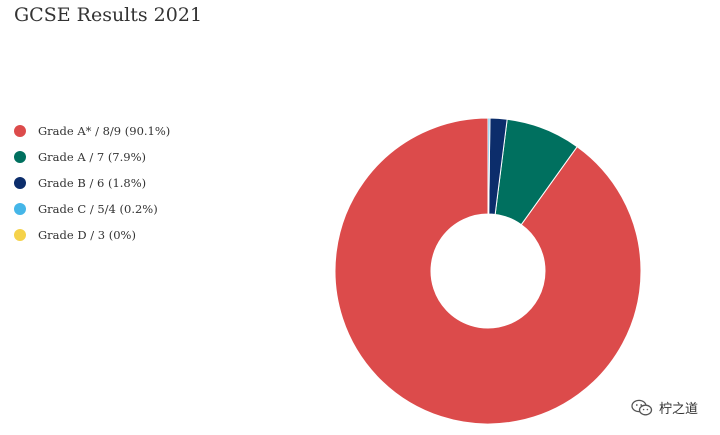 Image resolution: width=720 pixels, height=435 pixels. I want to click on legend-item: Grade C / 5/4 (0.2%), so click(92, 209).